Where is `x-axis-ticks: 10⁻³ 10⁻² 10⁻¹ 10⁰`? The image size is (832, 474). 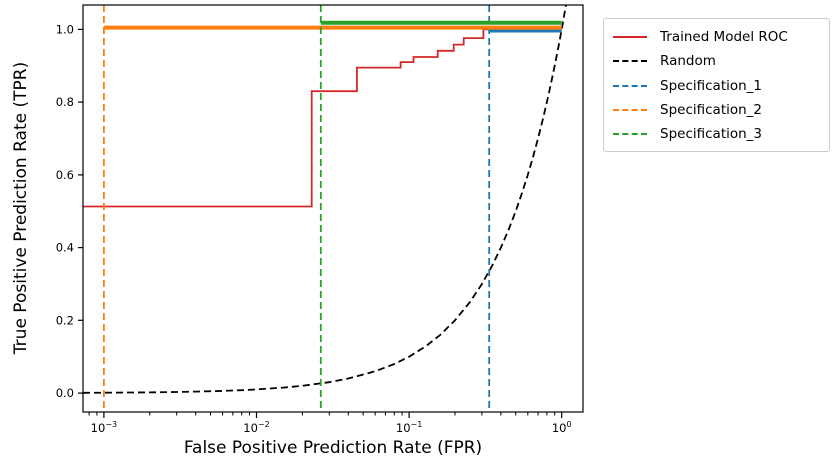
x-axis-ticks: 10⁻³ 10⁻² 10⁻¹ 10⁰ is located at coordinates (330, 423).